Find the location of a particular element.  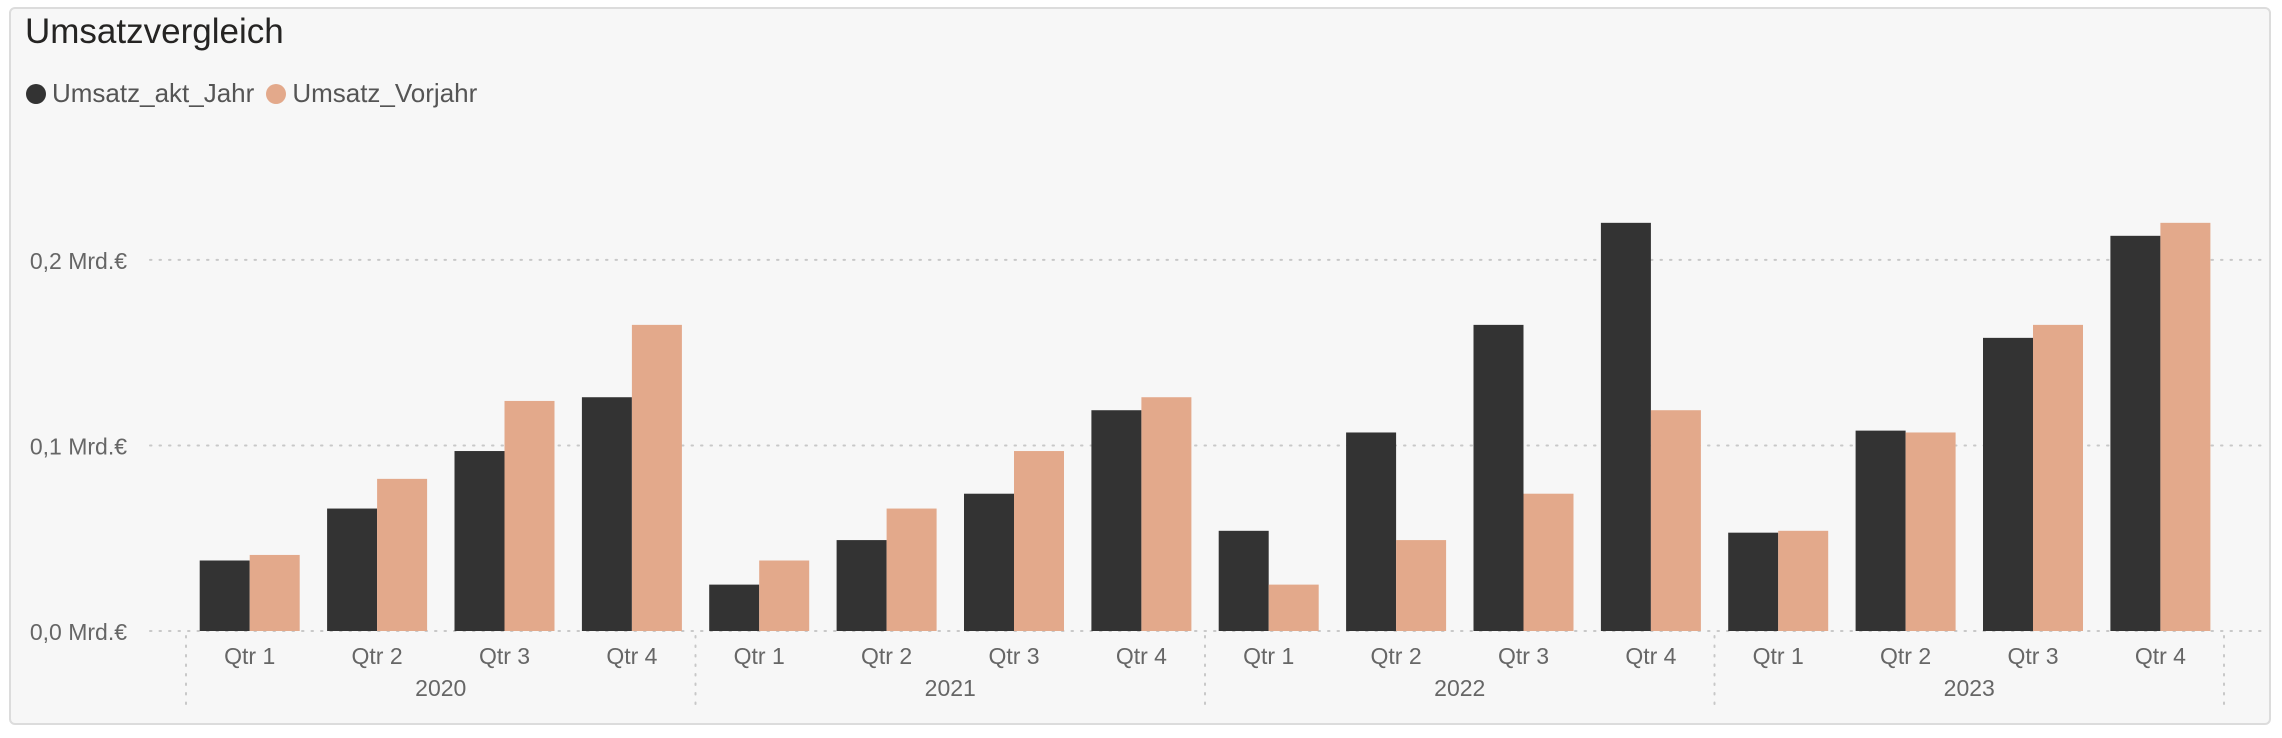

chart-title: Umsatzvergleich is located at coordinates (154, 31).